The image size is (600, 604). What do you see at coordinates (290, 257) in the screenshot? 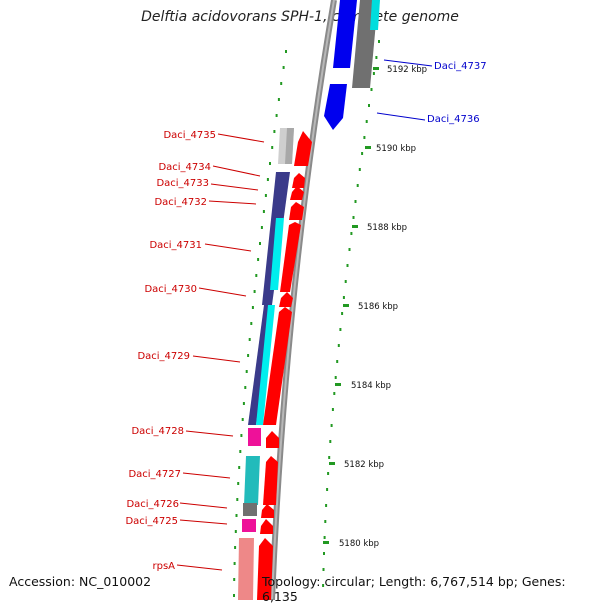
I see `gene-daci-4731-arrow` at bounding box center [290, 257].